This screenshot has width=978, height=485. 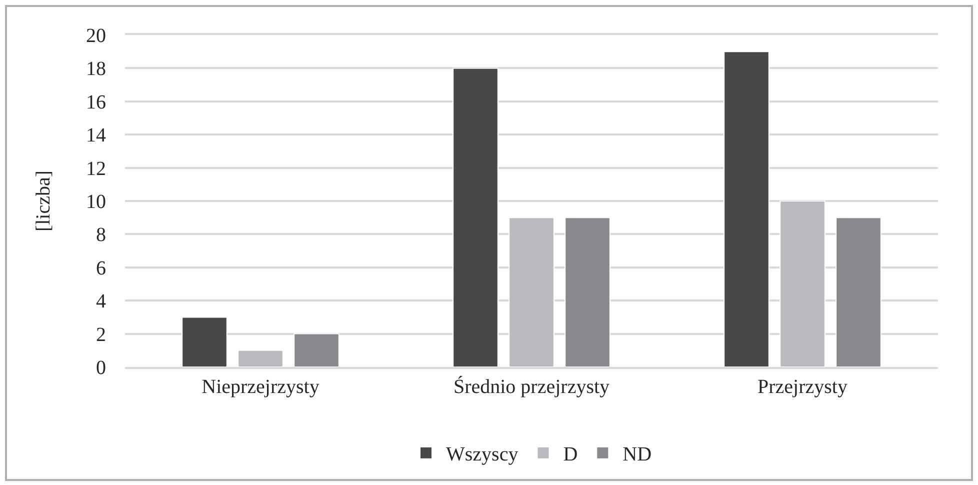 What do you see at coordinates (637, 455) in the screenshot?
I see `legend-label: ND` at bounding box center [637, 455].